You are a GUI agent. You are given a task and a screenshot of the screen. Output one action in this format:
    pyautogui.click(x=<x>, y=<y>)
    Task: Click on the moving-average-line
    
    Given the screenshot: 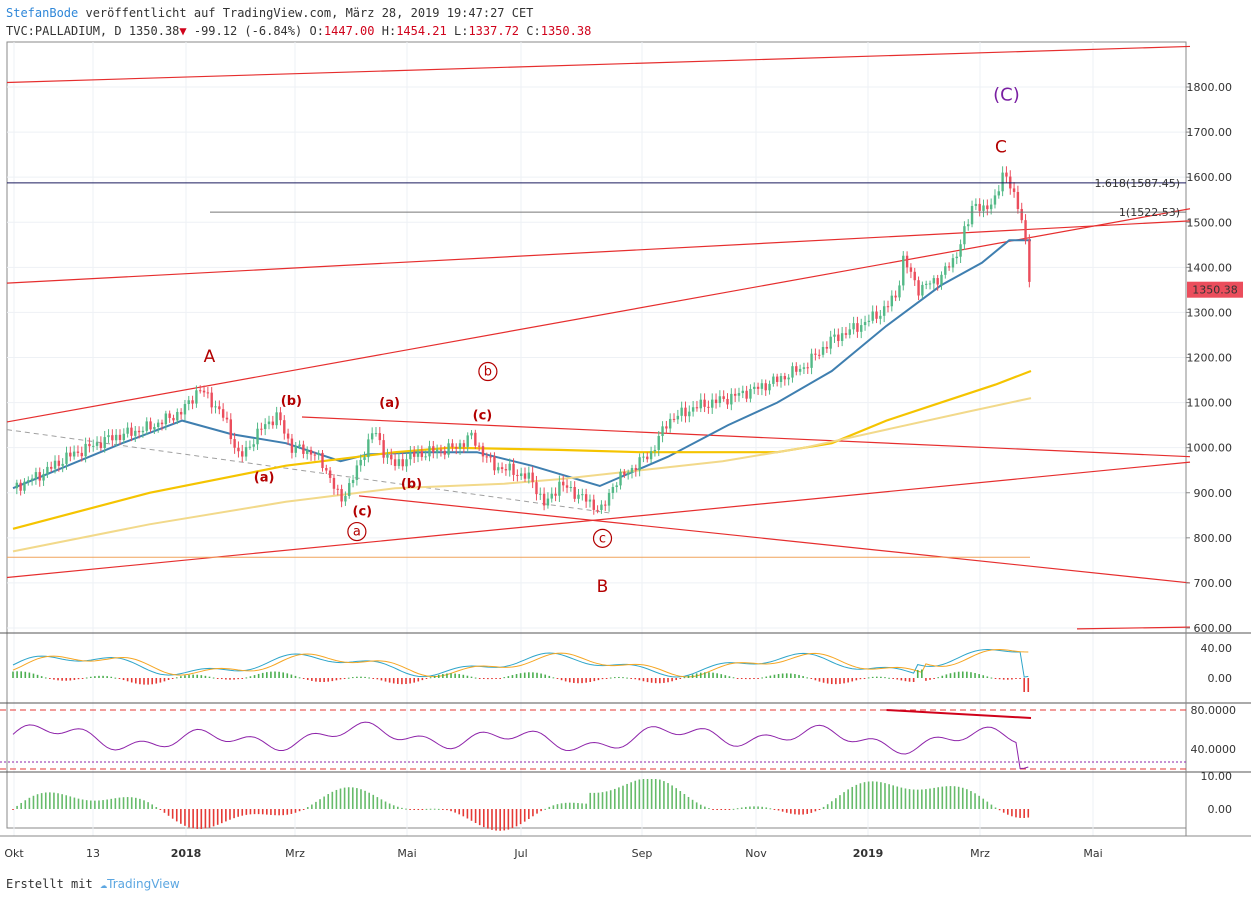 What is the action you would take?
    pyautogui.click(x=522, y=475)
    